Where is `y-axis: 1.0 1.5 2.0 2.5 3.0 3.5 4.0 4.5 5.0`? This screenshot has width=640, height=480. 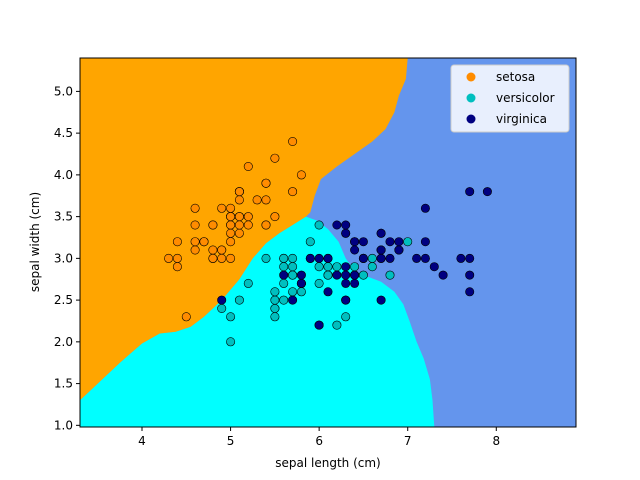
y-axis: 1.0 1.5 2.0 2.5 3.0 3.5 4.0 4.5 5.0 is located at coordinates (67, 258).